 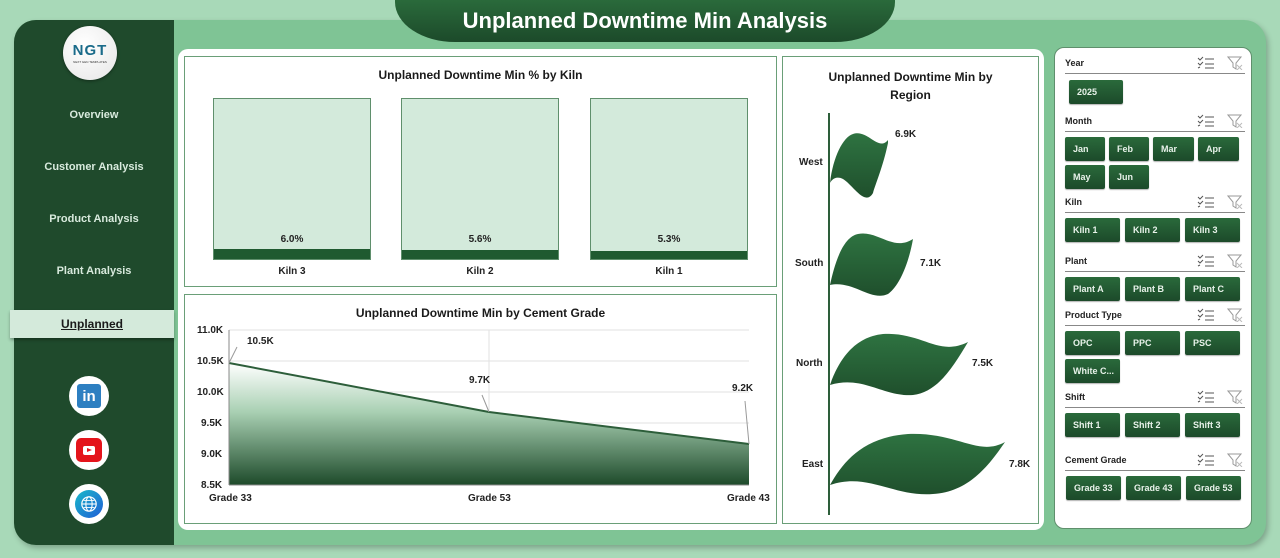 What do you see at coordinates (230, 498) in the screenshot?
I see `x-tick: Grade 33` at bounding box center [230, 498].